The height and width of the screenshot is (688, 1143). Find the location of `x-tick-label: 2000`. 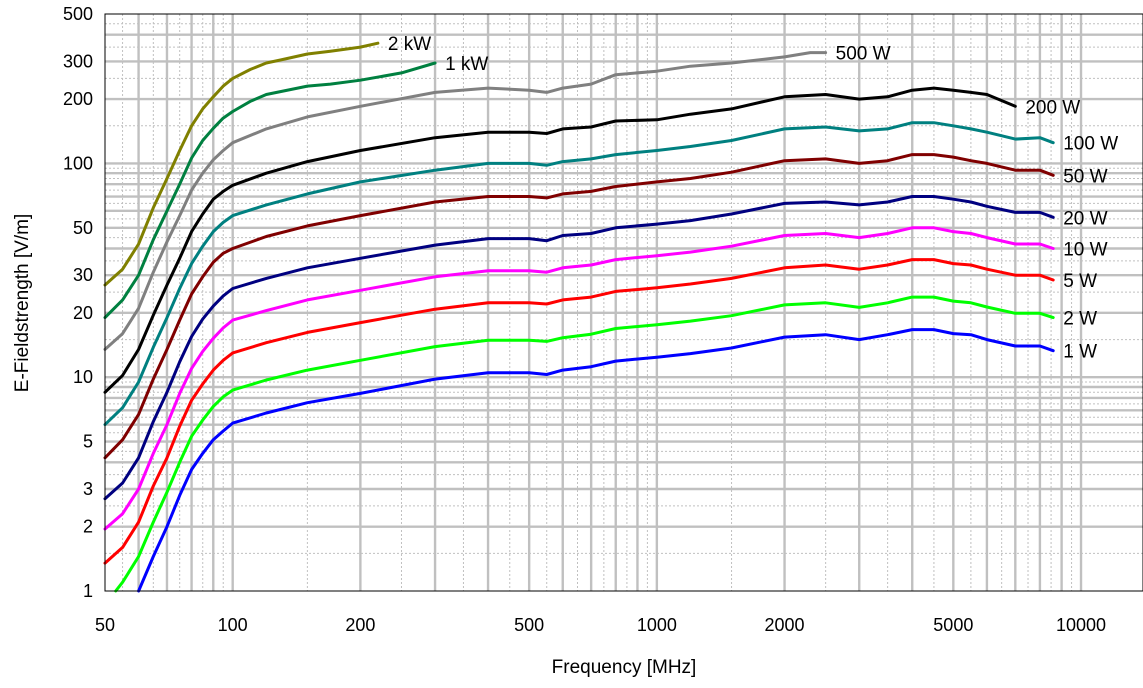

x-tick-label: 2000 is located at coordinates (785, 625).